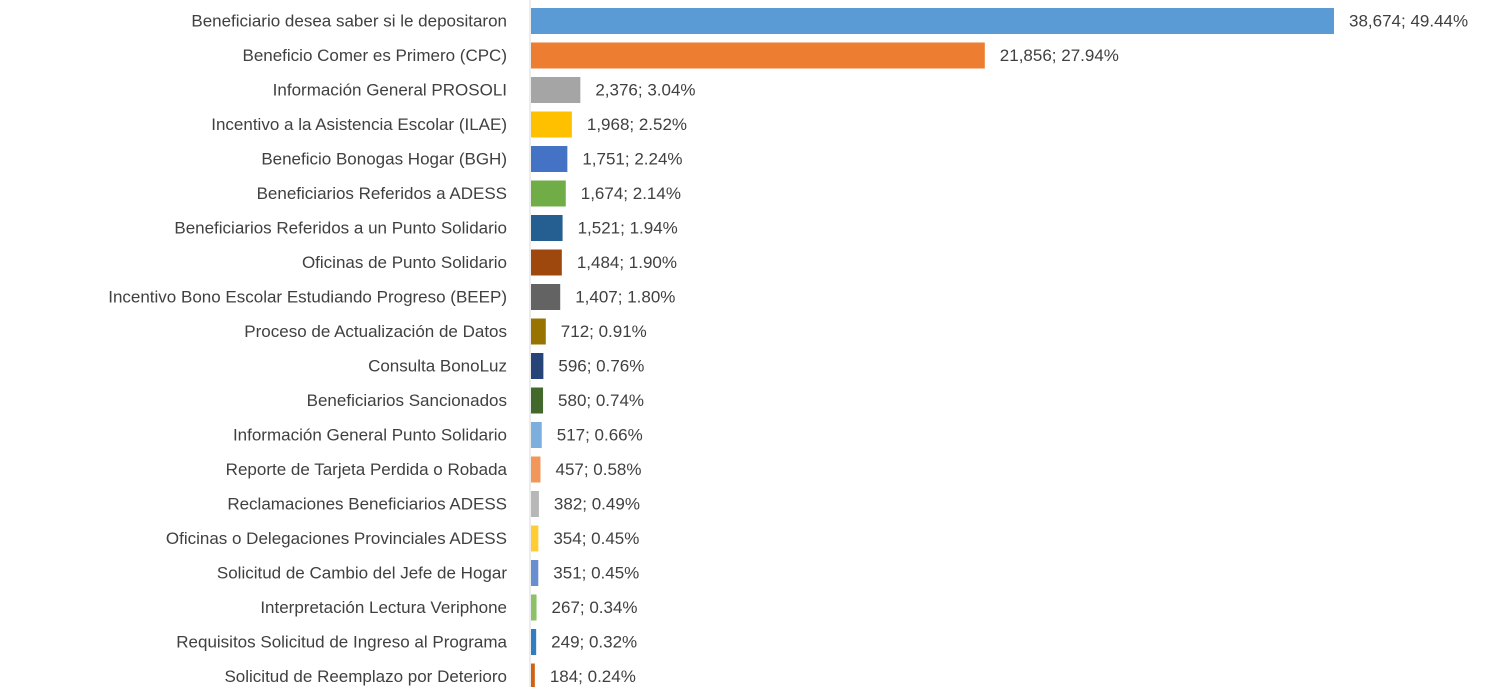  Describe the element at coordinates (370, 434) in the screenshot. I see `category-label: Información General Punto Solidario` at that location.